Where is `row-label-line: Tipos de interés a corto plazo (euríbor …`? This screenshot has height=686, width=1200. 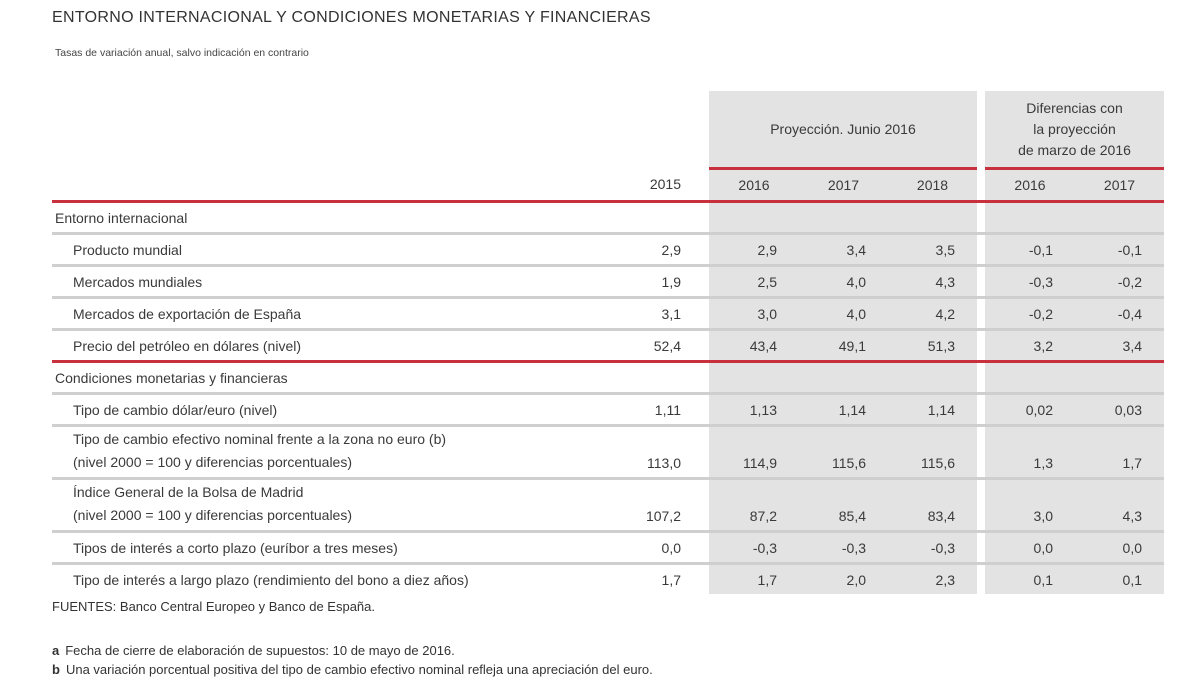 row-label-line: Tipos de interés a corto plazo (euríbor … is located at coordinates (235, 547).